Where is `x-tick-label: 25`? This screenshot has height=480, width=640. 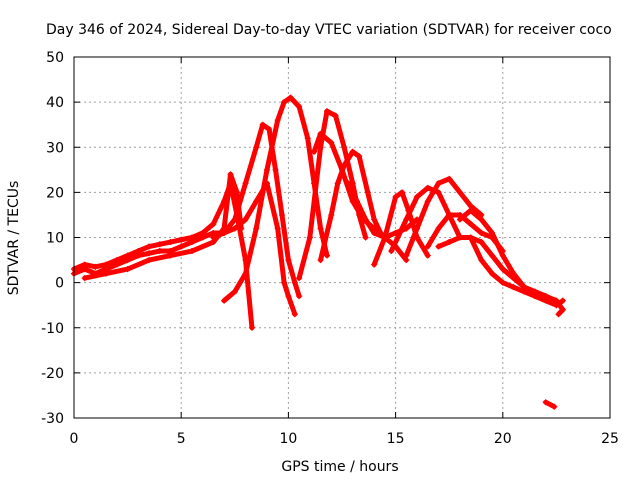
x-tick-label: 25 is located at coordinates (610, 439).